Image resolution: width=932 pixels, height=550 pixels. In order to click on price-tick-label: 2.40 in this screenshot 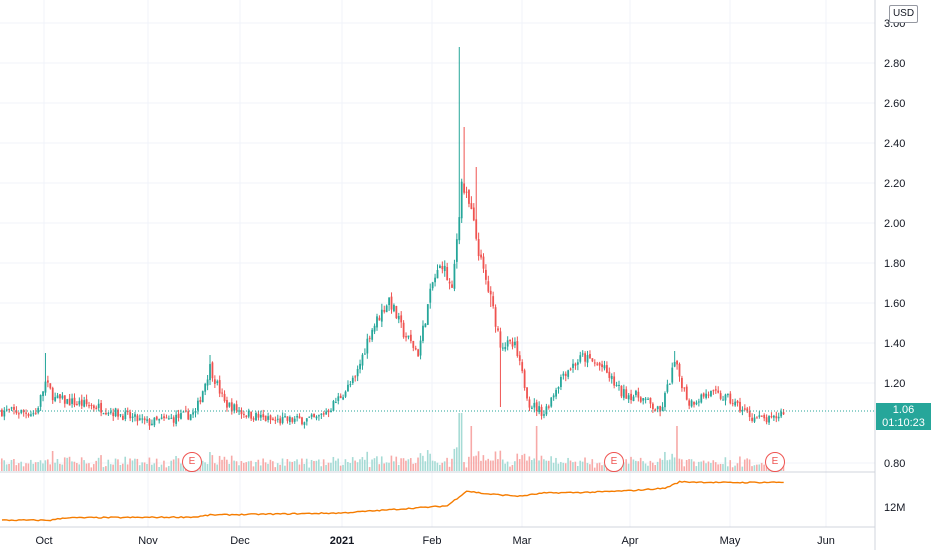, I will do `click(894, 144)`.